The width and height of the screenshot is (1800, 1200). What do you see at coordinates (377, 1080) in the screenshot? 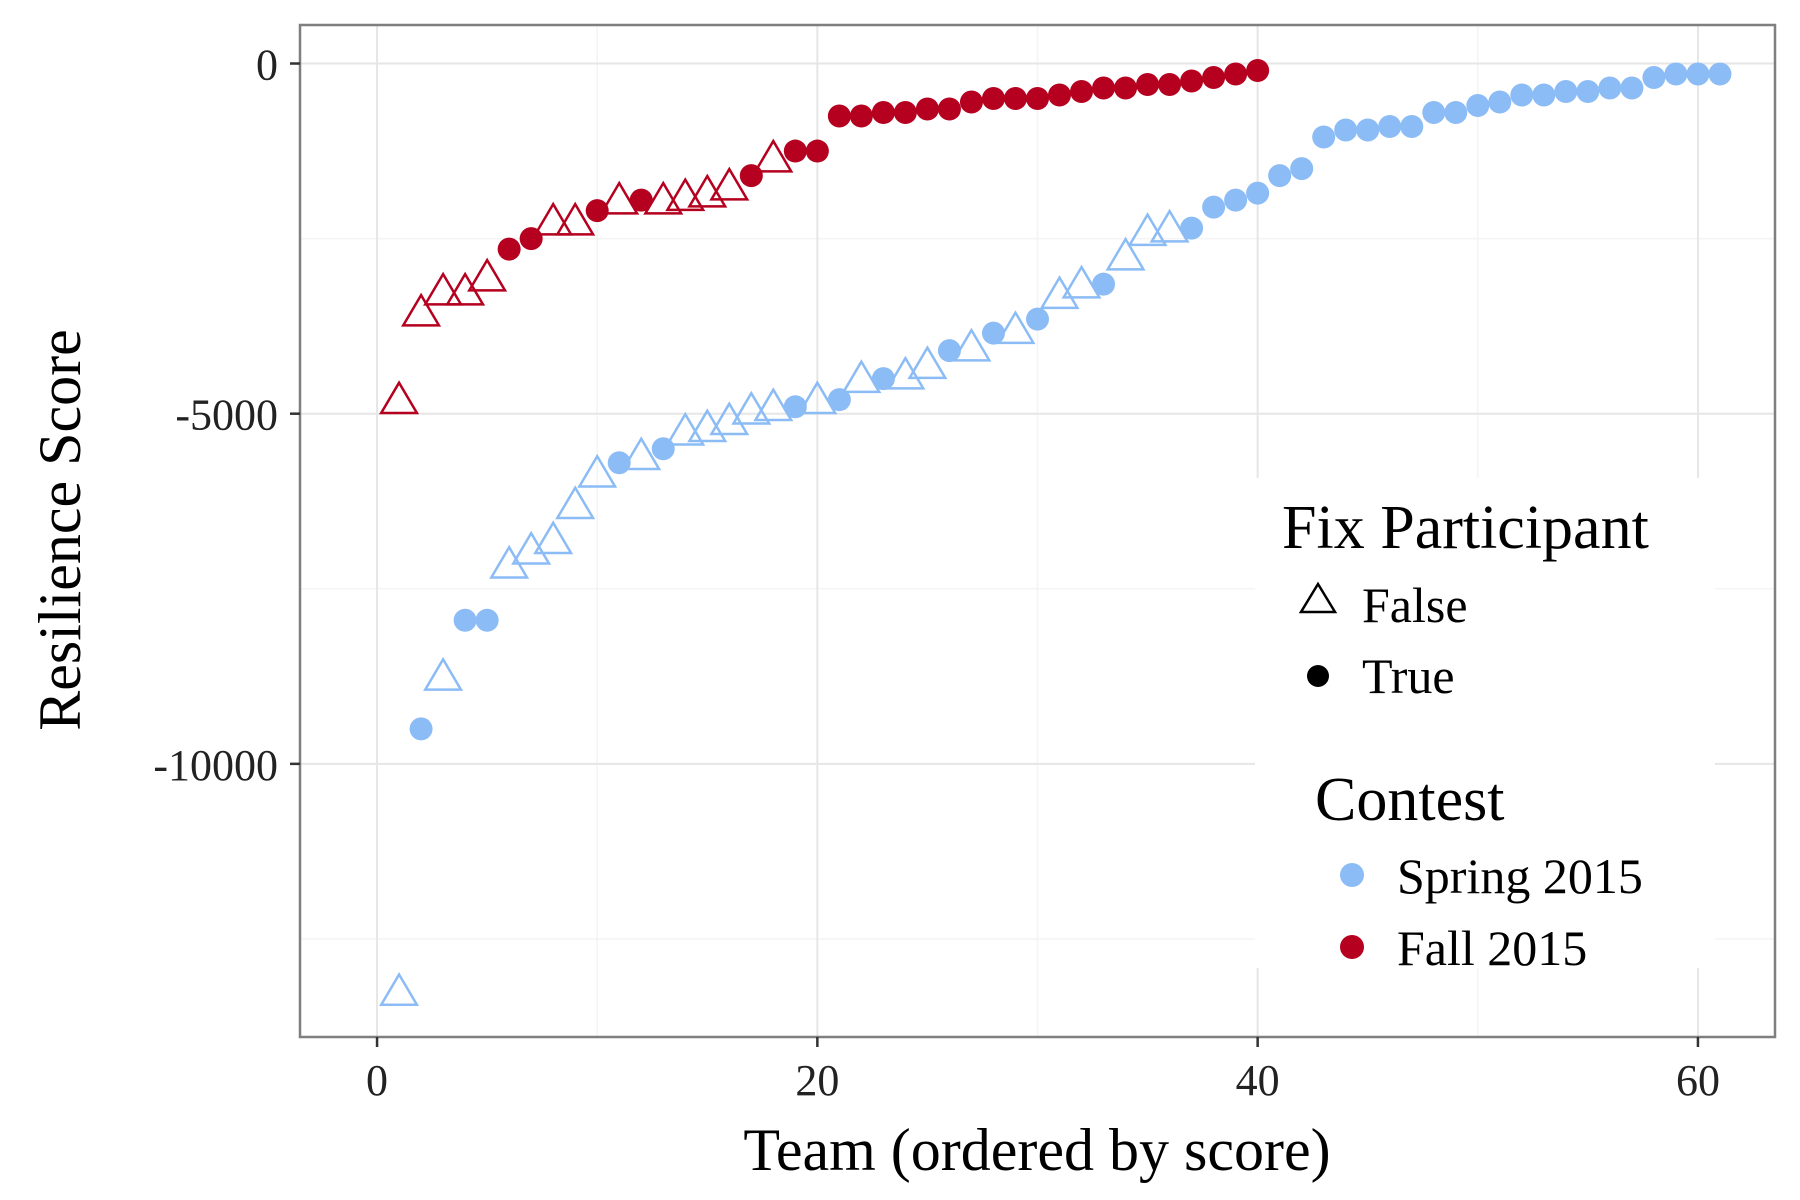
I see `x-tick-label: 0` at bounding box center [377, 1080].